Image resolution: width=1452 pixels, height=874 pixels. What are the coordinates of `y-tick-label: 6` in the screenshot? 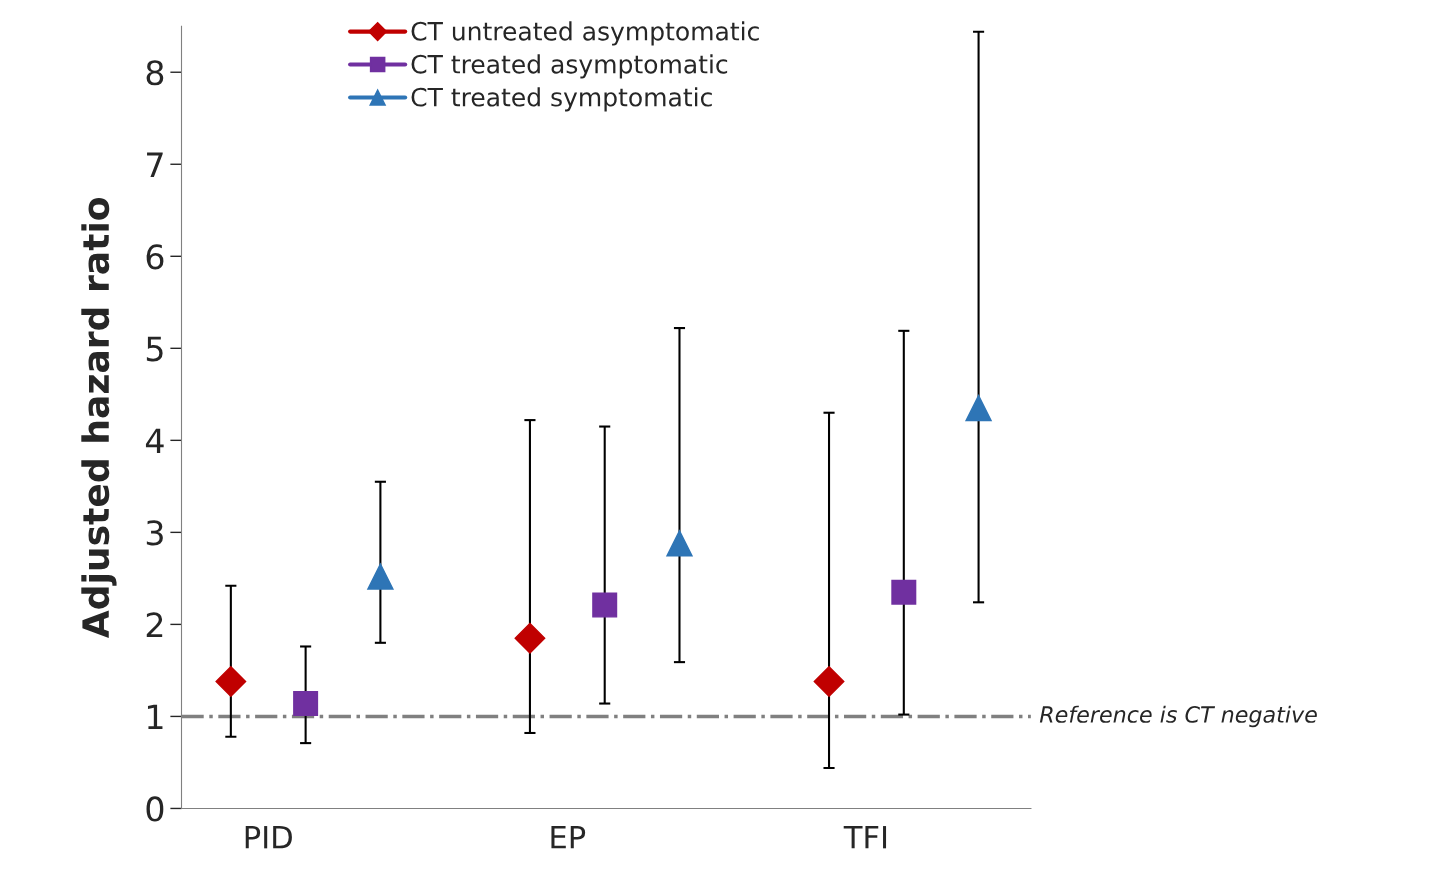 It's located at (155, 257).